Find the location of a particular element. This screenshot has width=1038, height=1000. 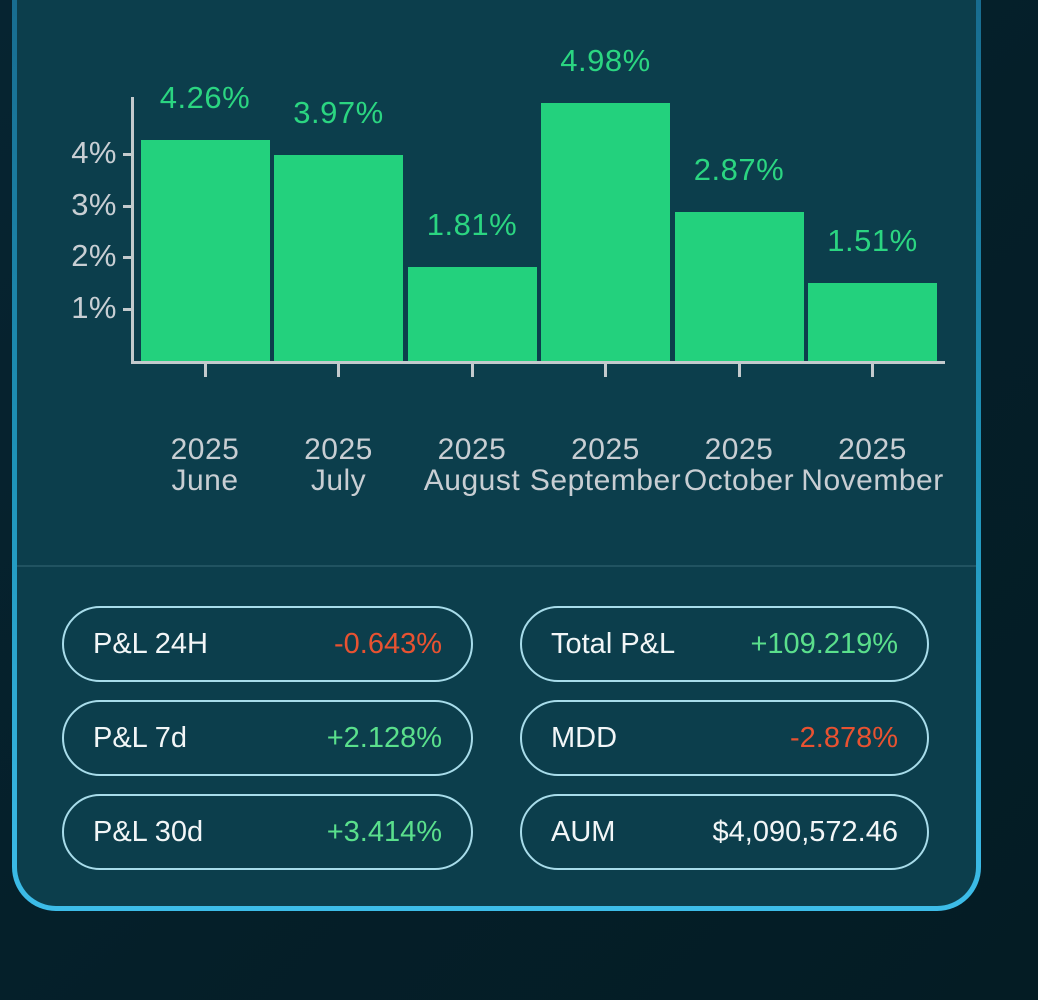

bar-2025-june is located at coordinates (205, 250).